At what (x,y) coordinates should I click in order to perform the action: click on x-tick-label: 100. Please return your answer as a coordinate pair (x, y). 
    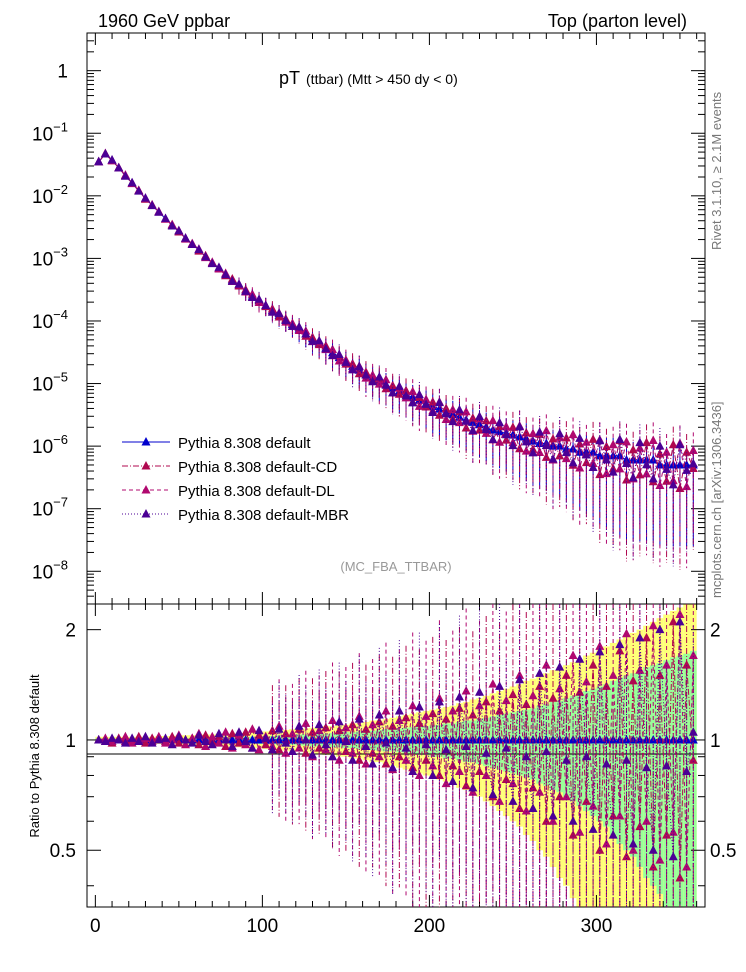
    Looking at the image, I should click on (263, 926).